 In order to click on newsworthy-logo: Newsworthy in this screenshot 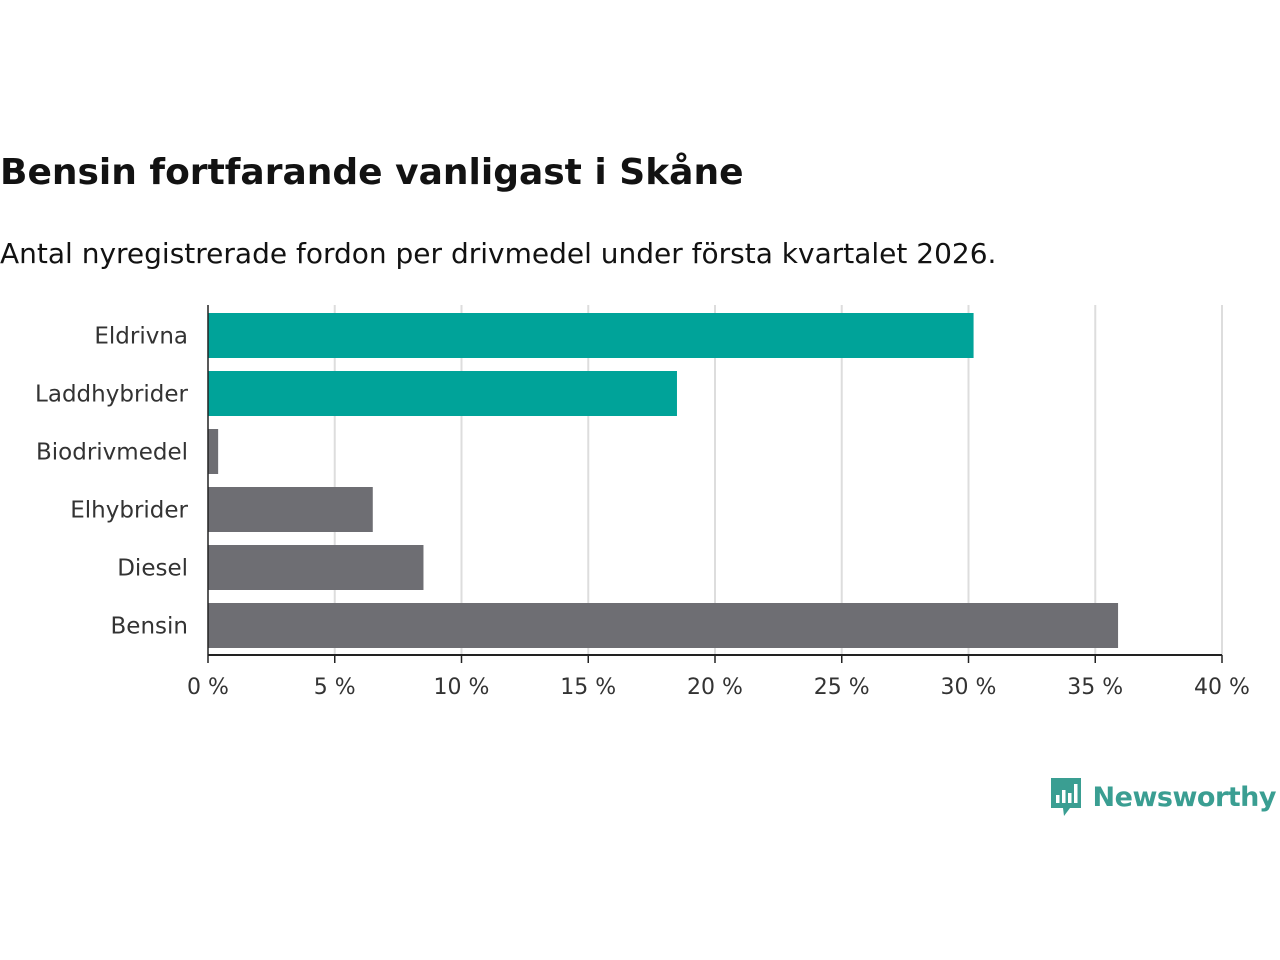, I will do `click(1163, 797)`.